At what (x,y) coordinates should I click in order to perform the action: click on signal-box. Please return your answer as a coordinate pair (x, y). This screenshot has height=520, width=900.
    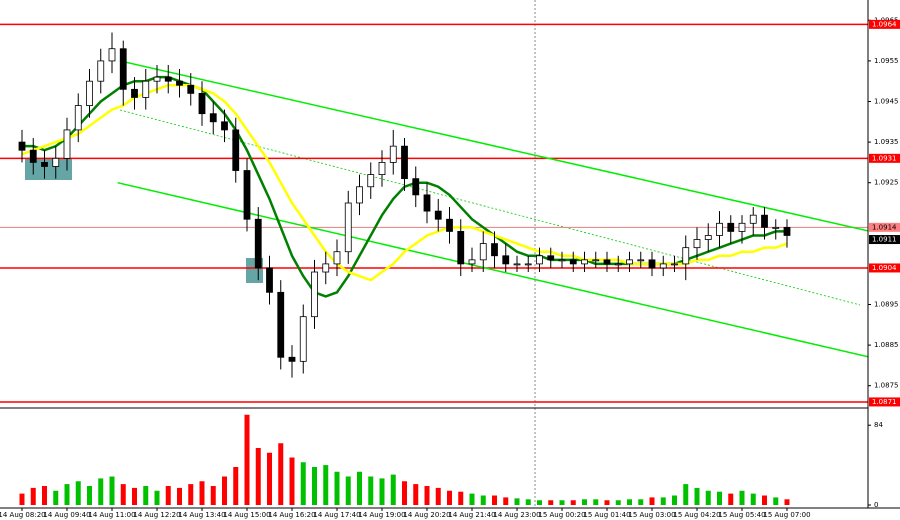
    Looking at the image, I should click on (48, 169).